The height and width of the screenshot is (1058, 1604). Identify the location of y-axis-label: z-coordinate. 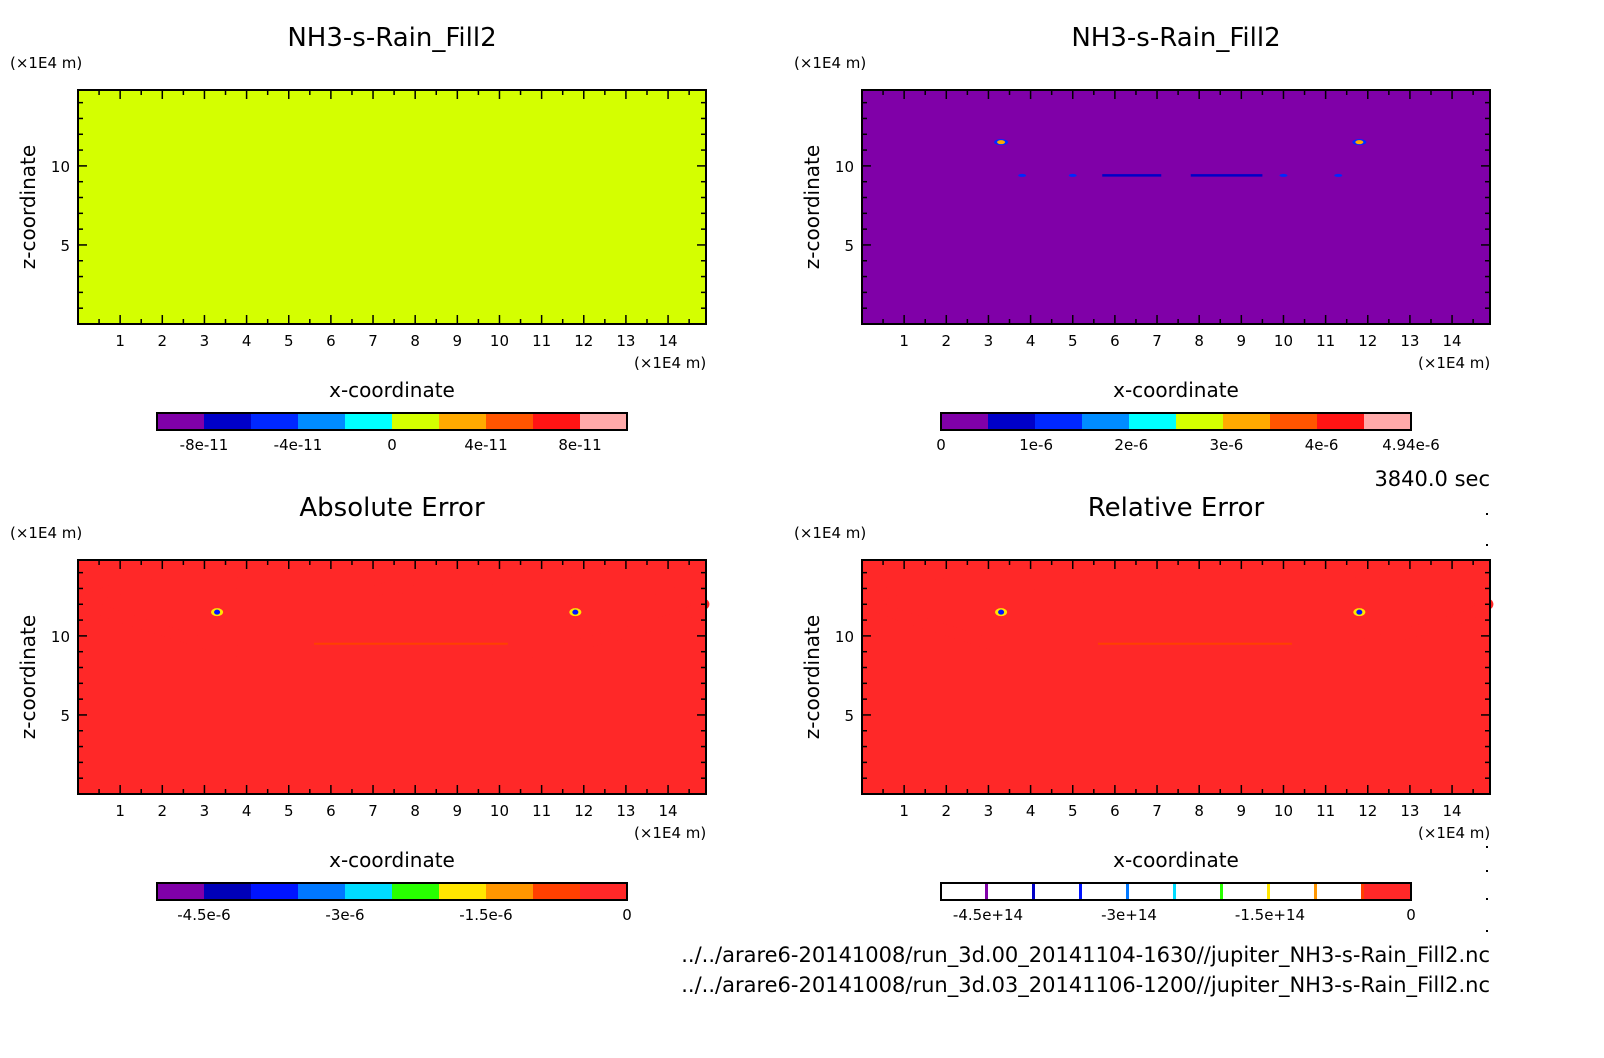
(812, 677).